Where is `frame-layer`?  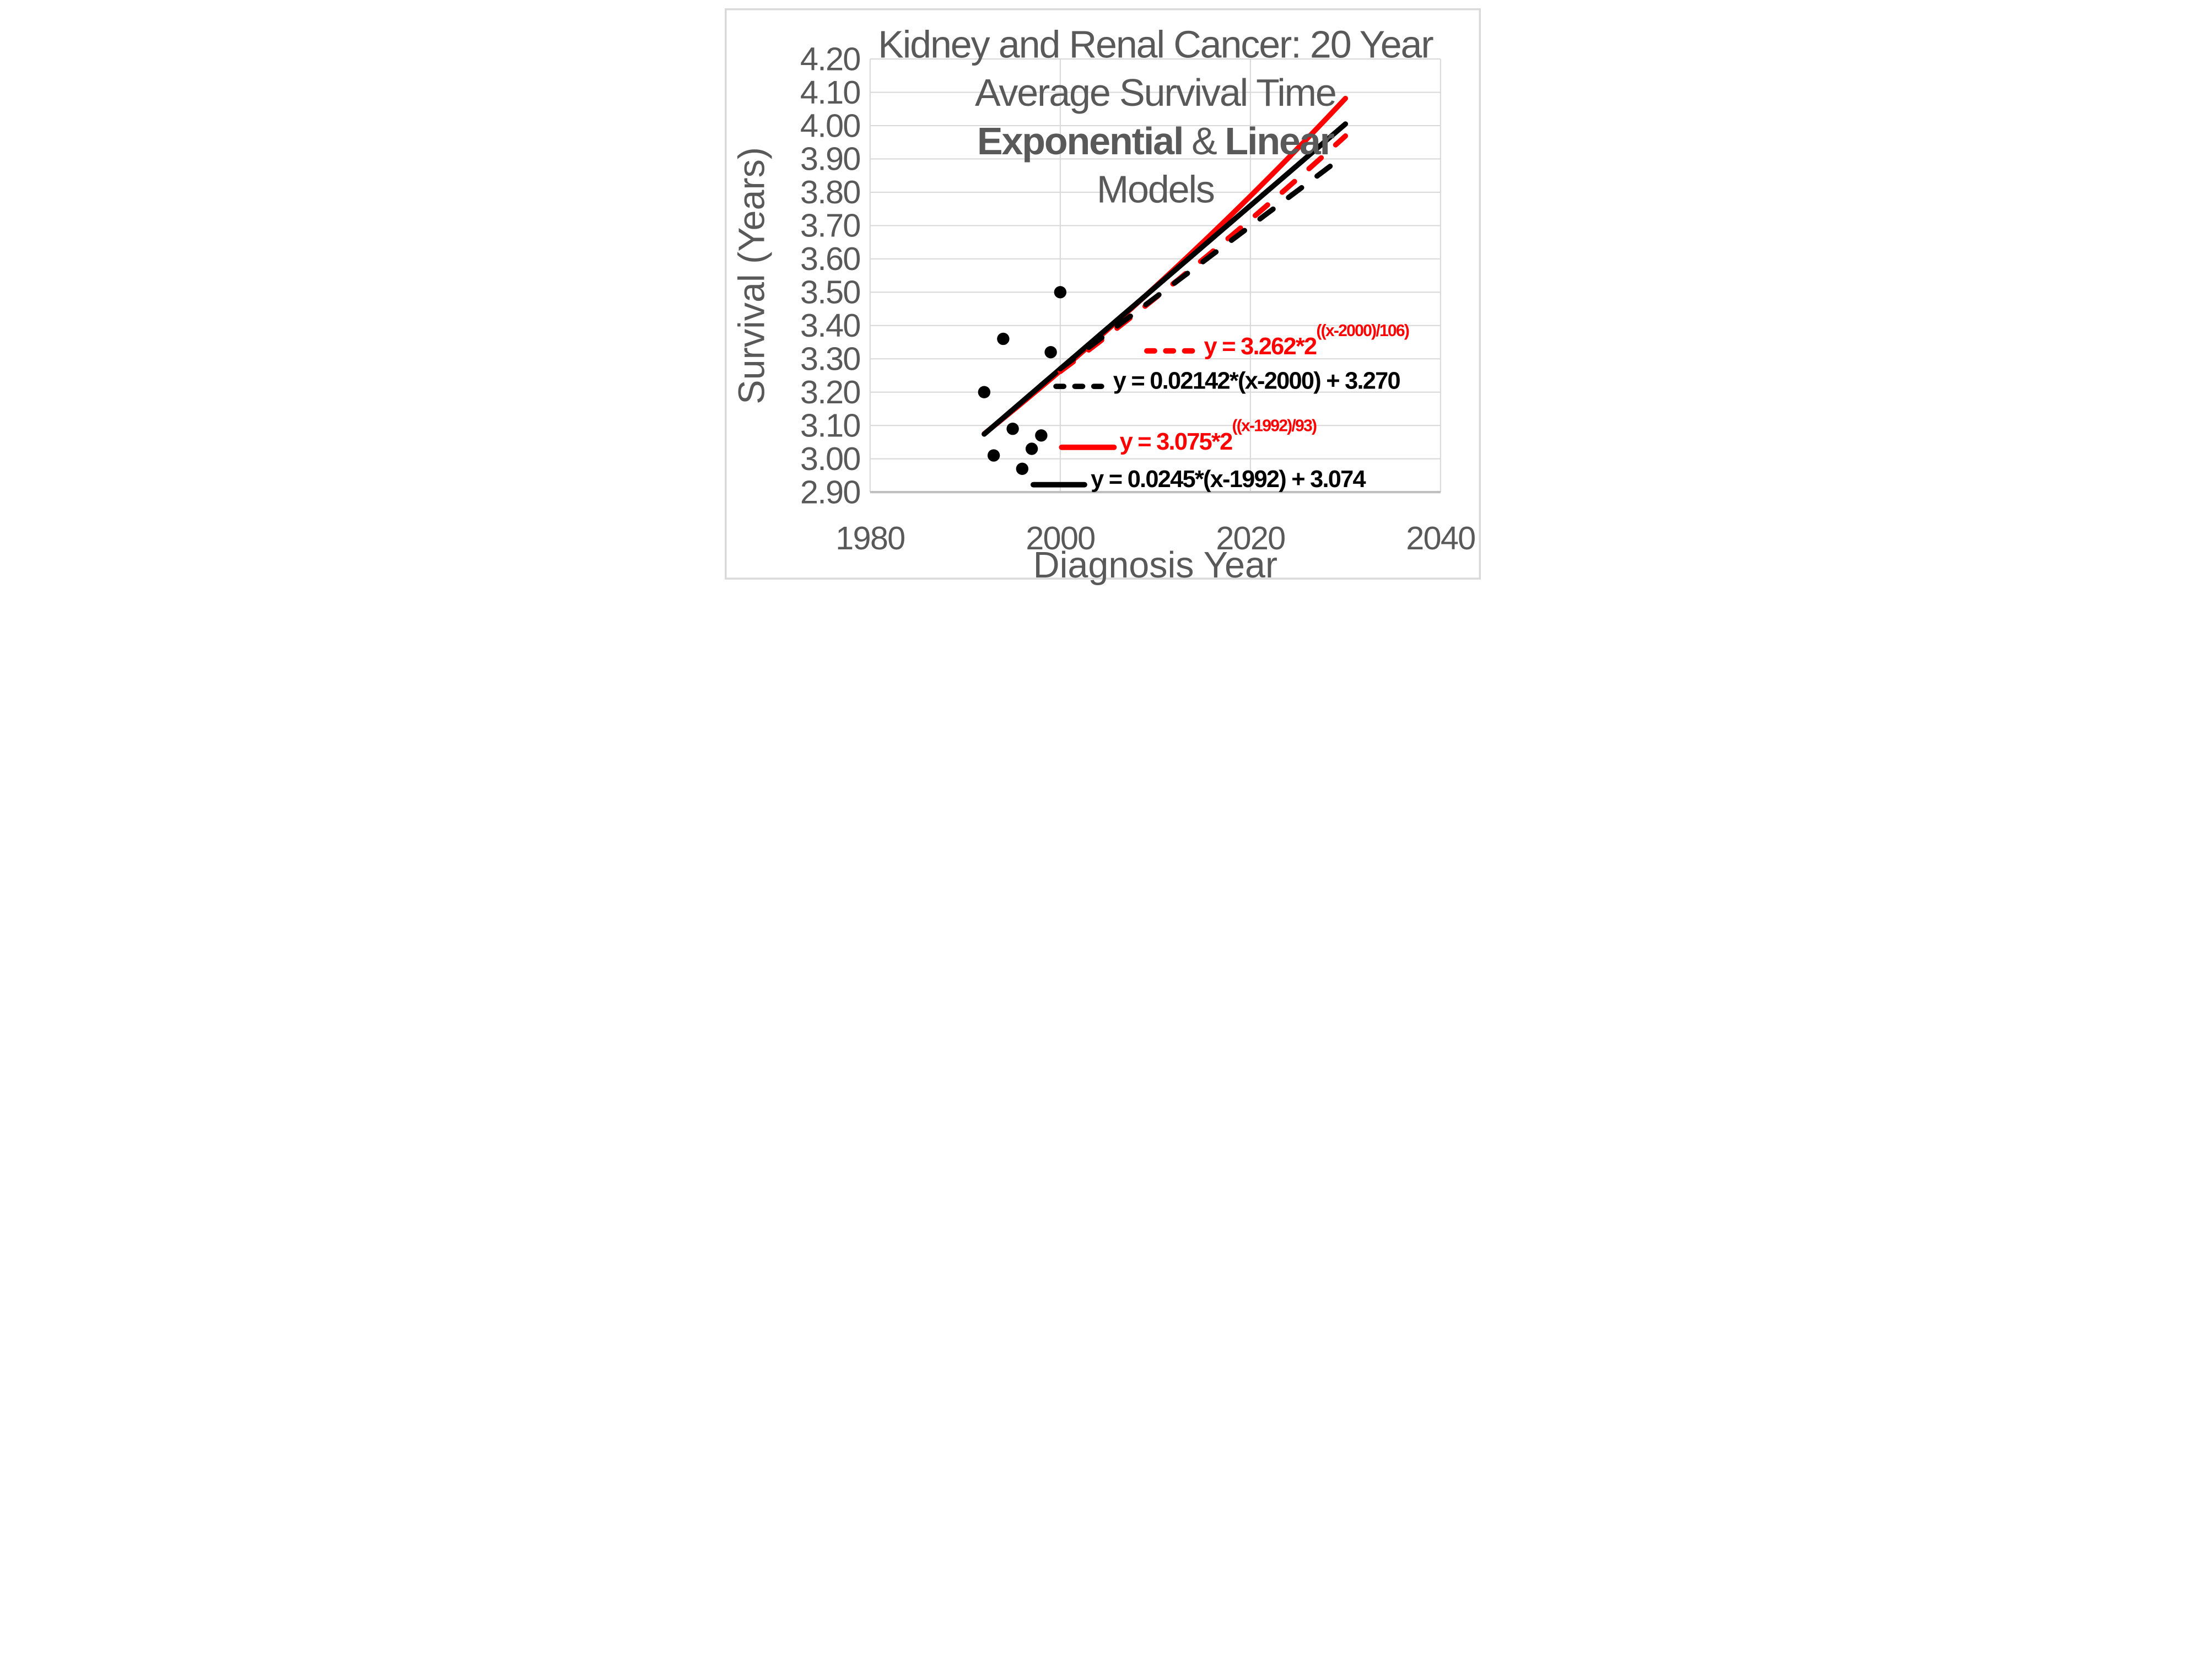 frame-layer is located at coordinates (1102, 294).